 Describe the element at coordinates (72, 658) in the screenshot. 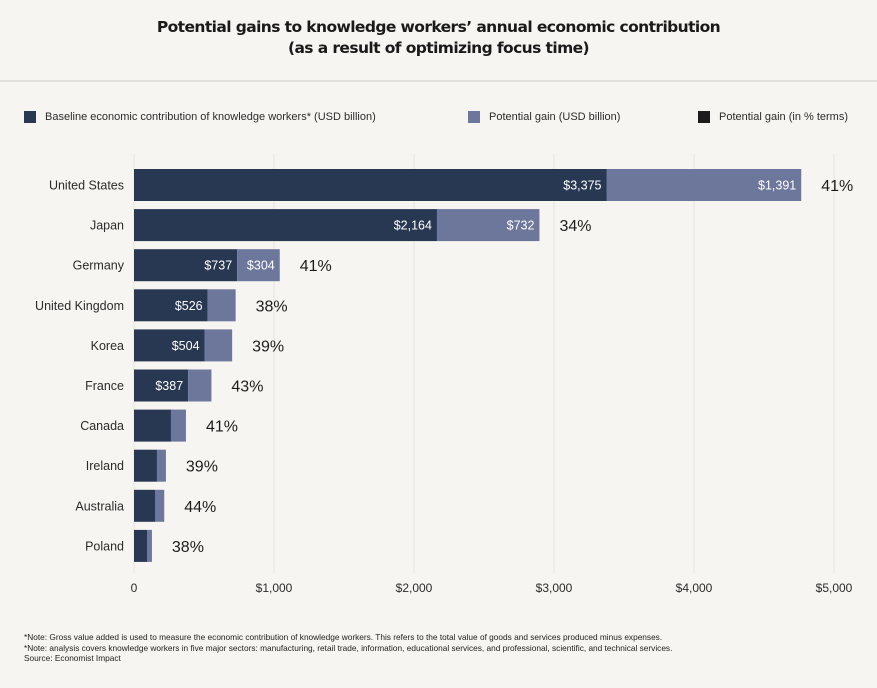

I see `source-note: Source: Economist Impact` at that location.